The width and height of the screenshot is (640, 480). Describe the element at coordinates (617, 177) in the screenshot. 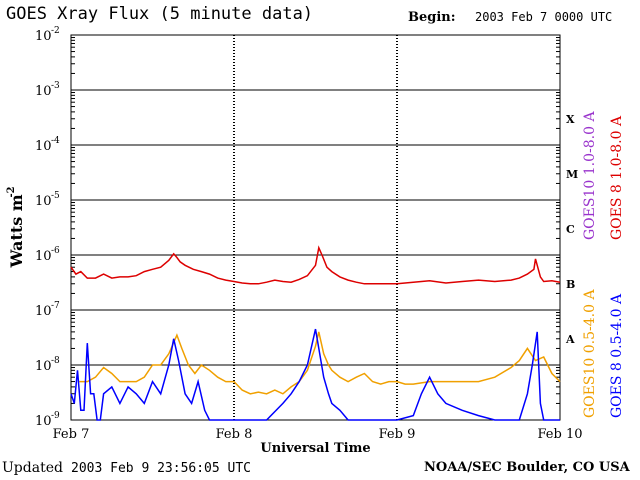

I see `legend-entry: GOES 8 1.0-8.0 A` at that location.